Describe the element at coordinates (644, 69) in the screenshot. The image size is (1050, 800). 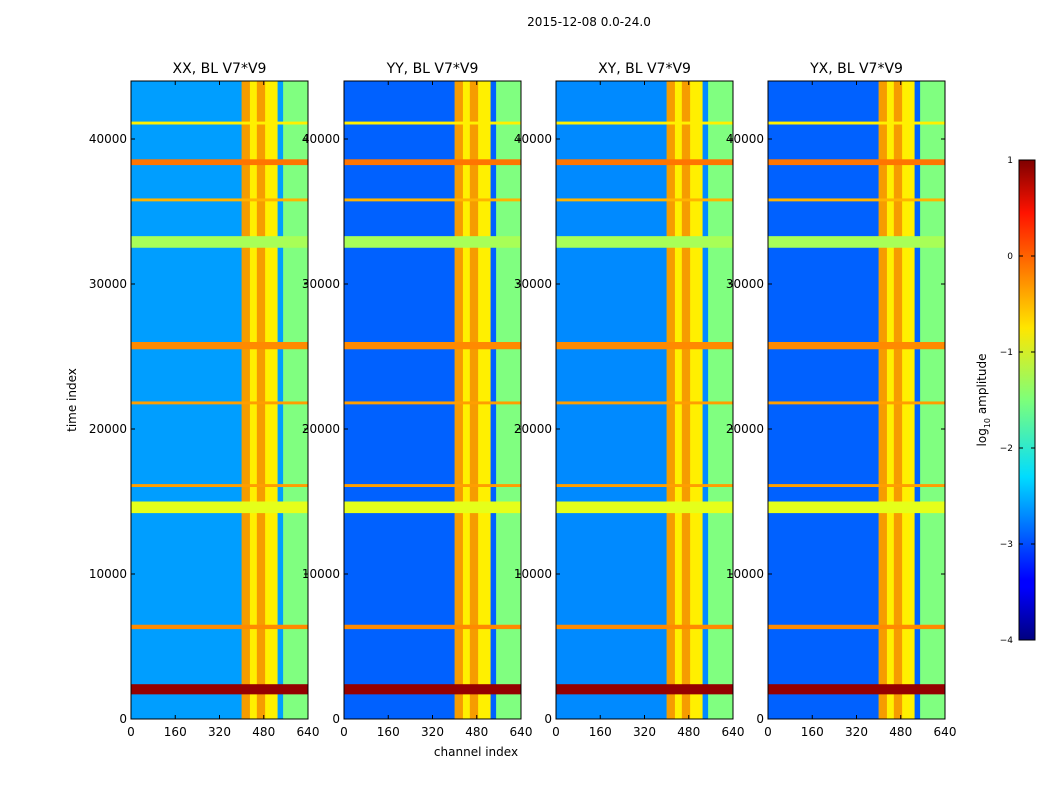
I see `panel-title: XY, BL V7*V9` at that location.